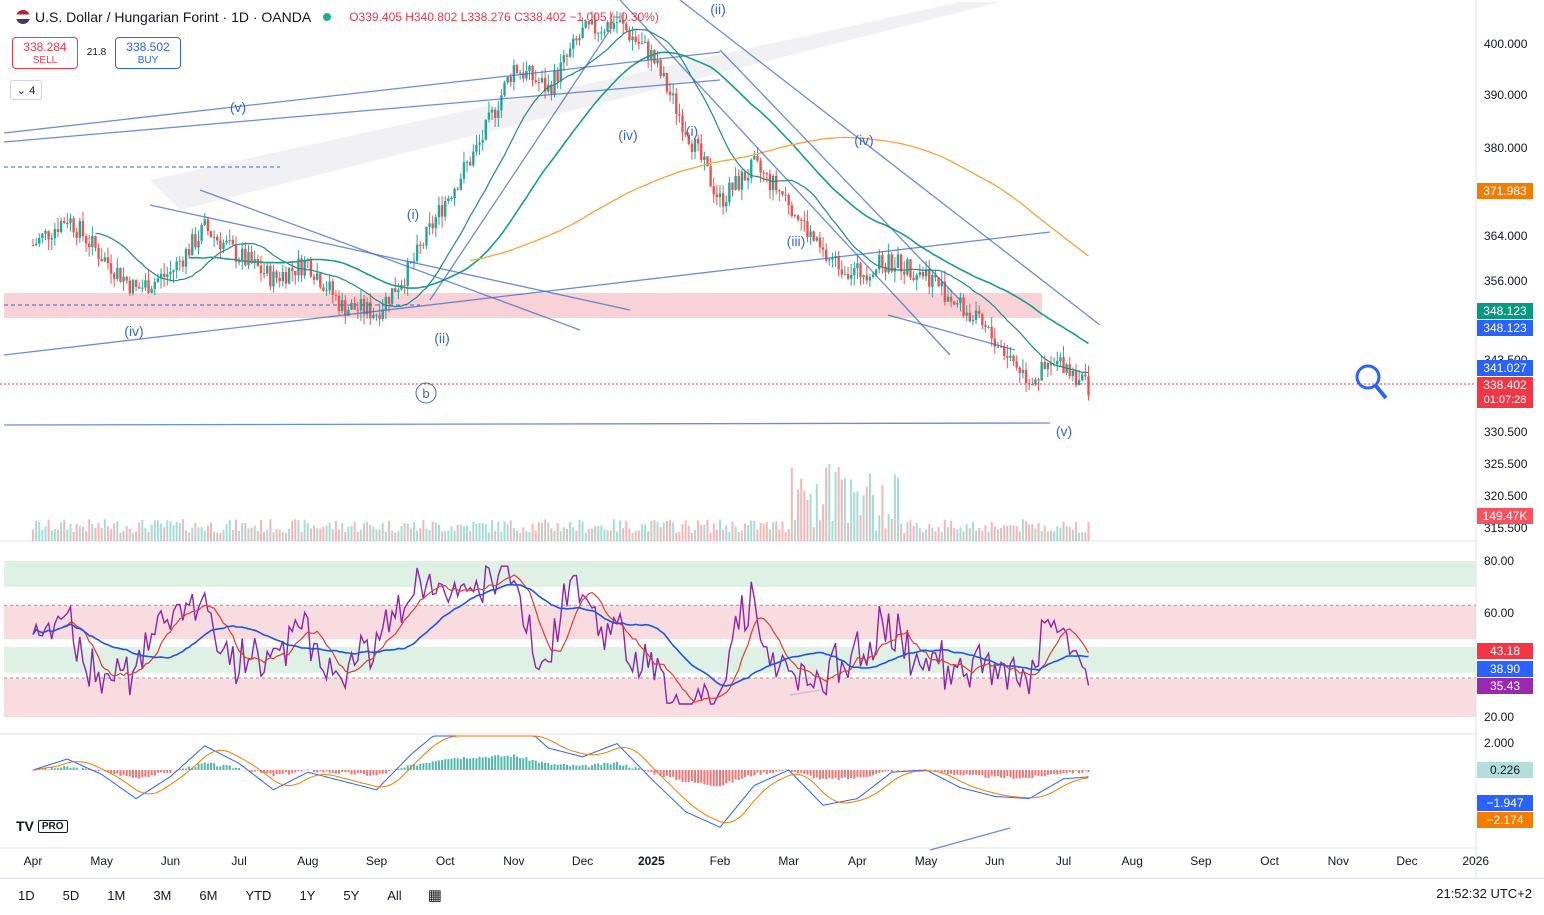  Describe the element at coordinates (351, 895) in the screenshot. I see `range-5y: 5Y` at that location.